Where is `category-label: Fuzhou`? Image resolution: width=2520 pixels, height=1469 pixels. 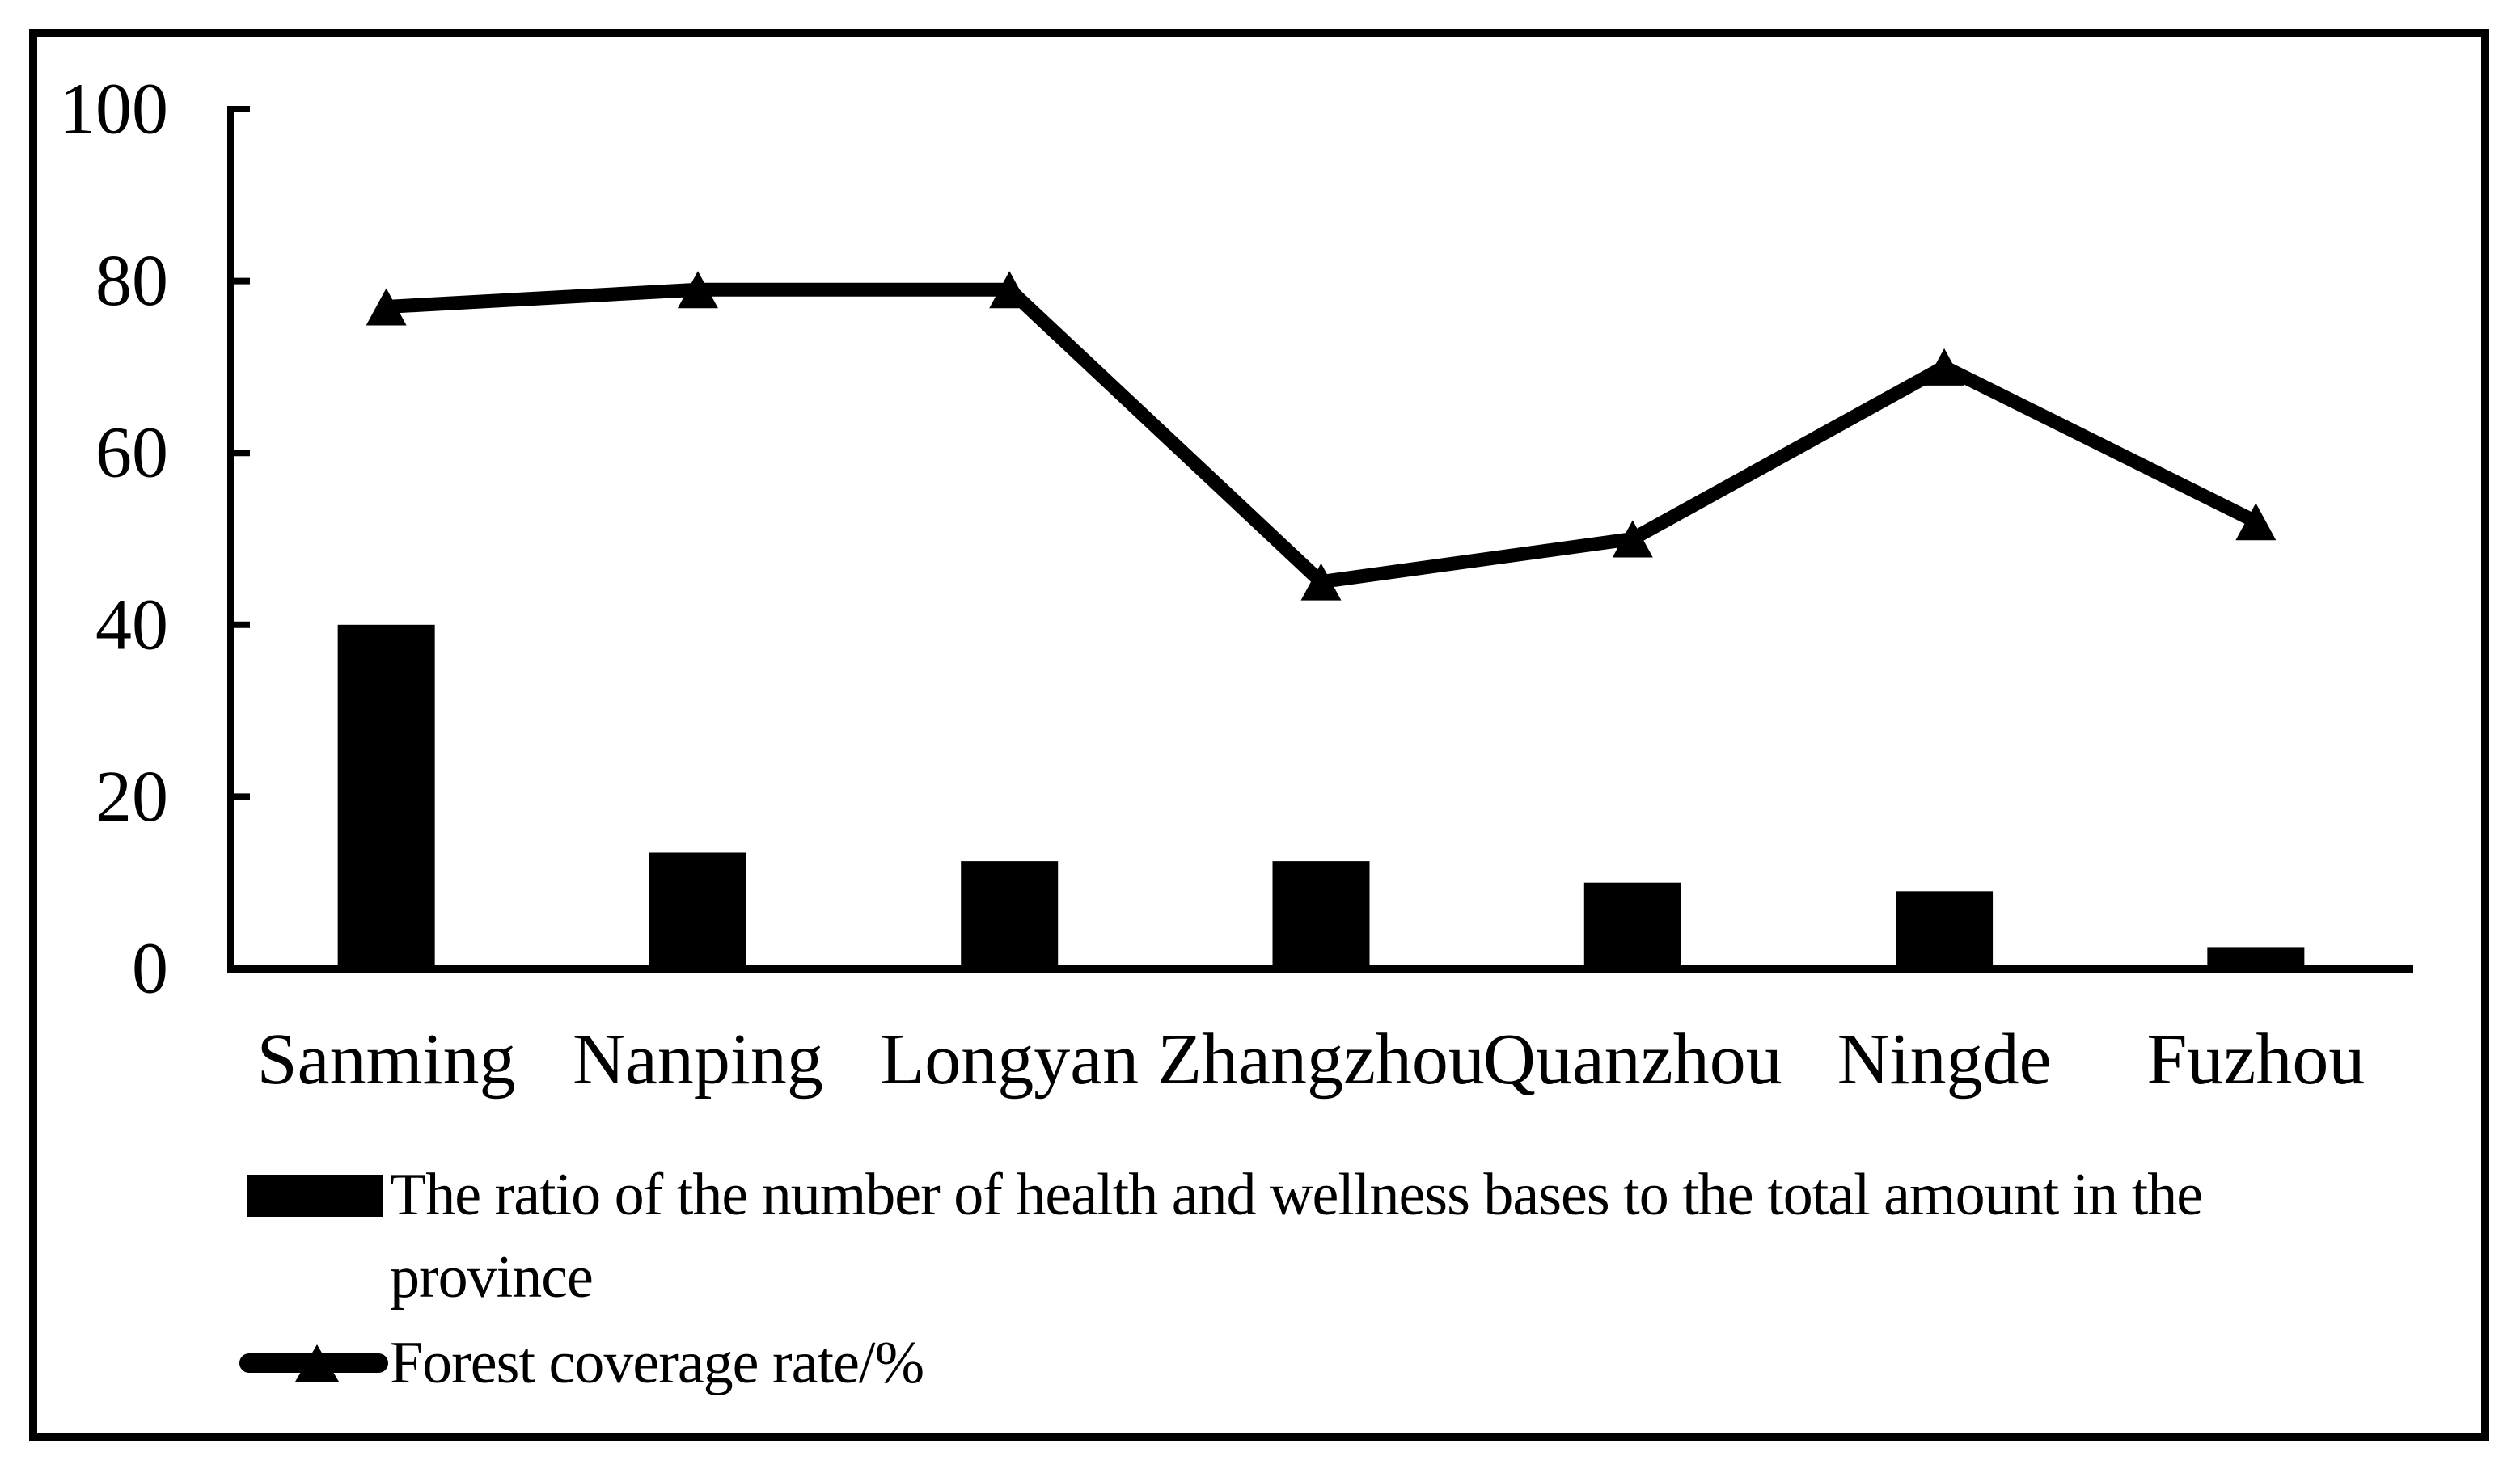
category-label: Fuzhou is located at coordinates (2255, 1059).